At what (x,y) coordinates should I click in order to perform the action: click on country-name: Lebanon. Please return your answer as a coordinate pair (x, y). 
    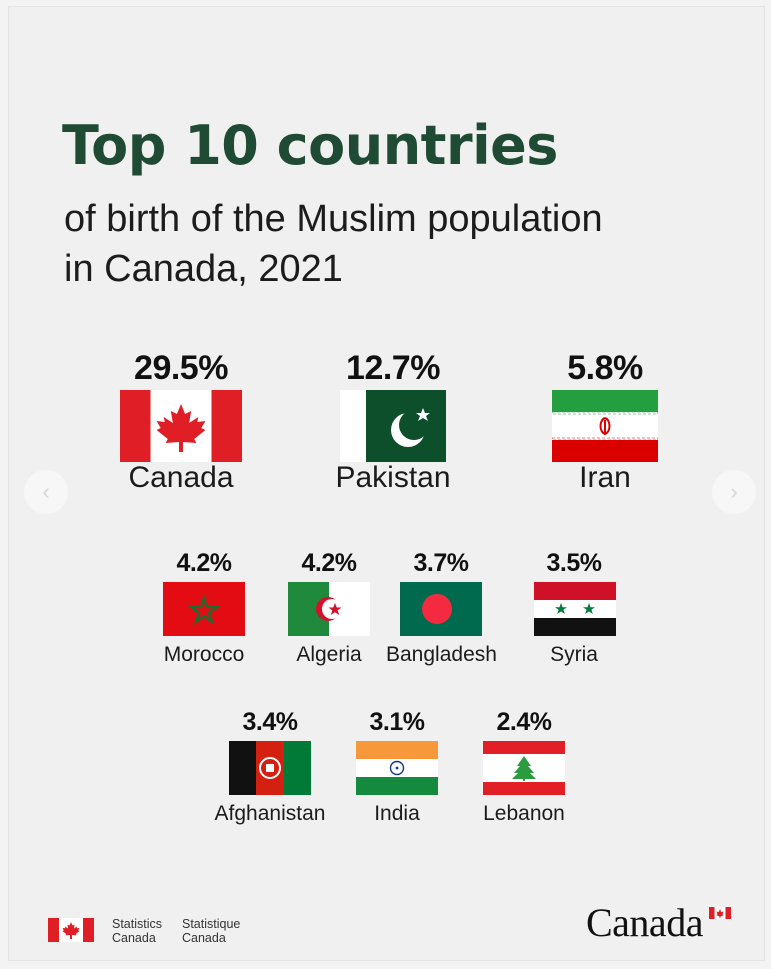
    Looking at the image, I should click on (524, 813).